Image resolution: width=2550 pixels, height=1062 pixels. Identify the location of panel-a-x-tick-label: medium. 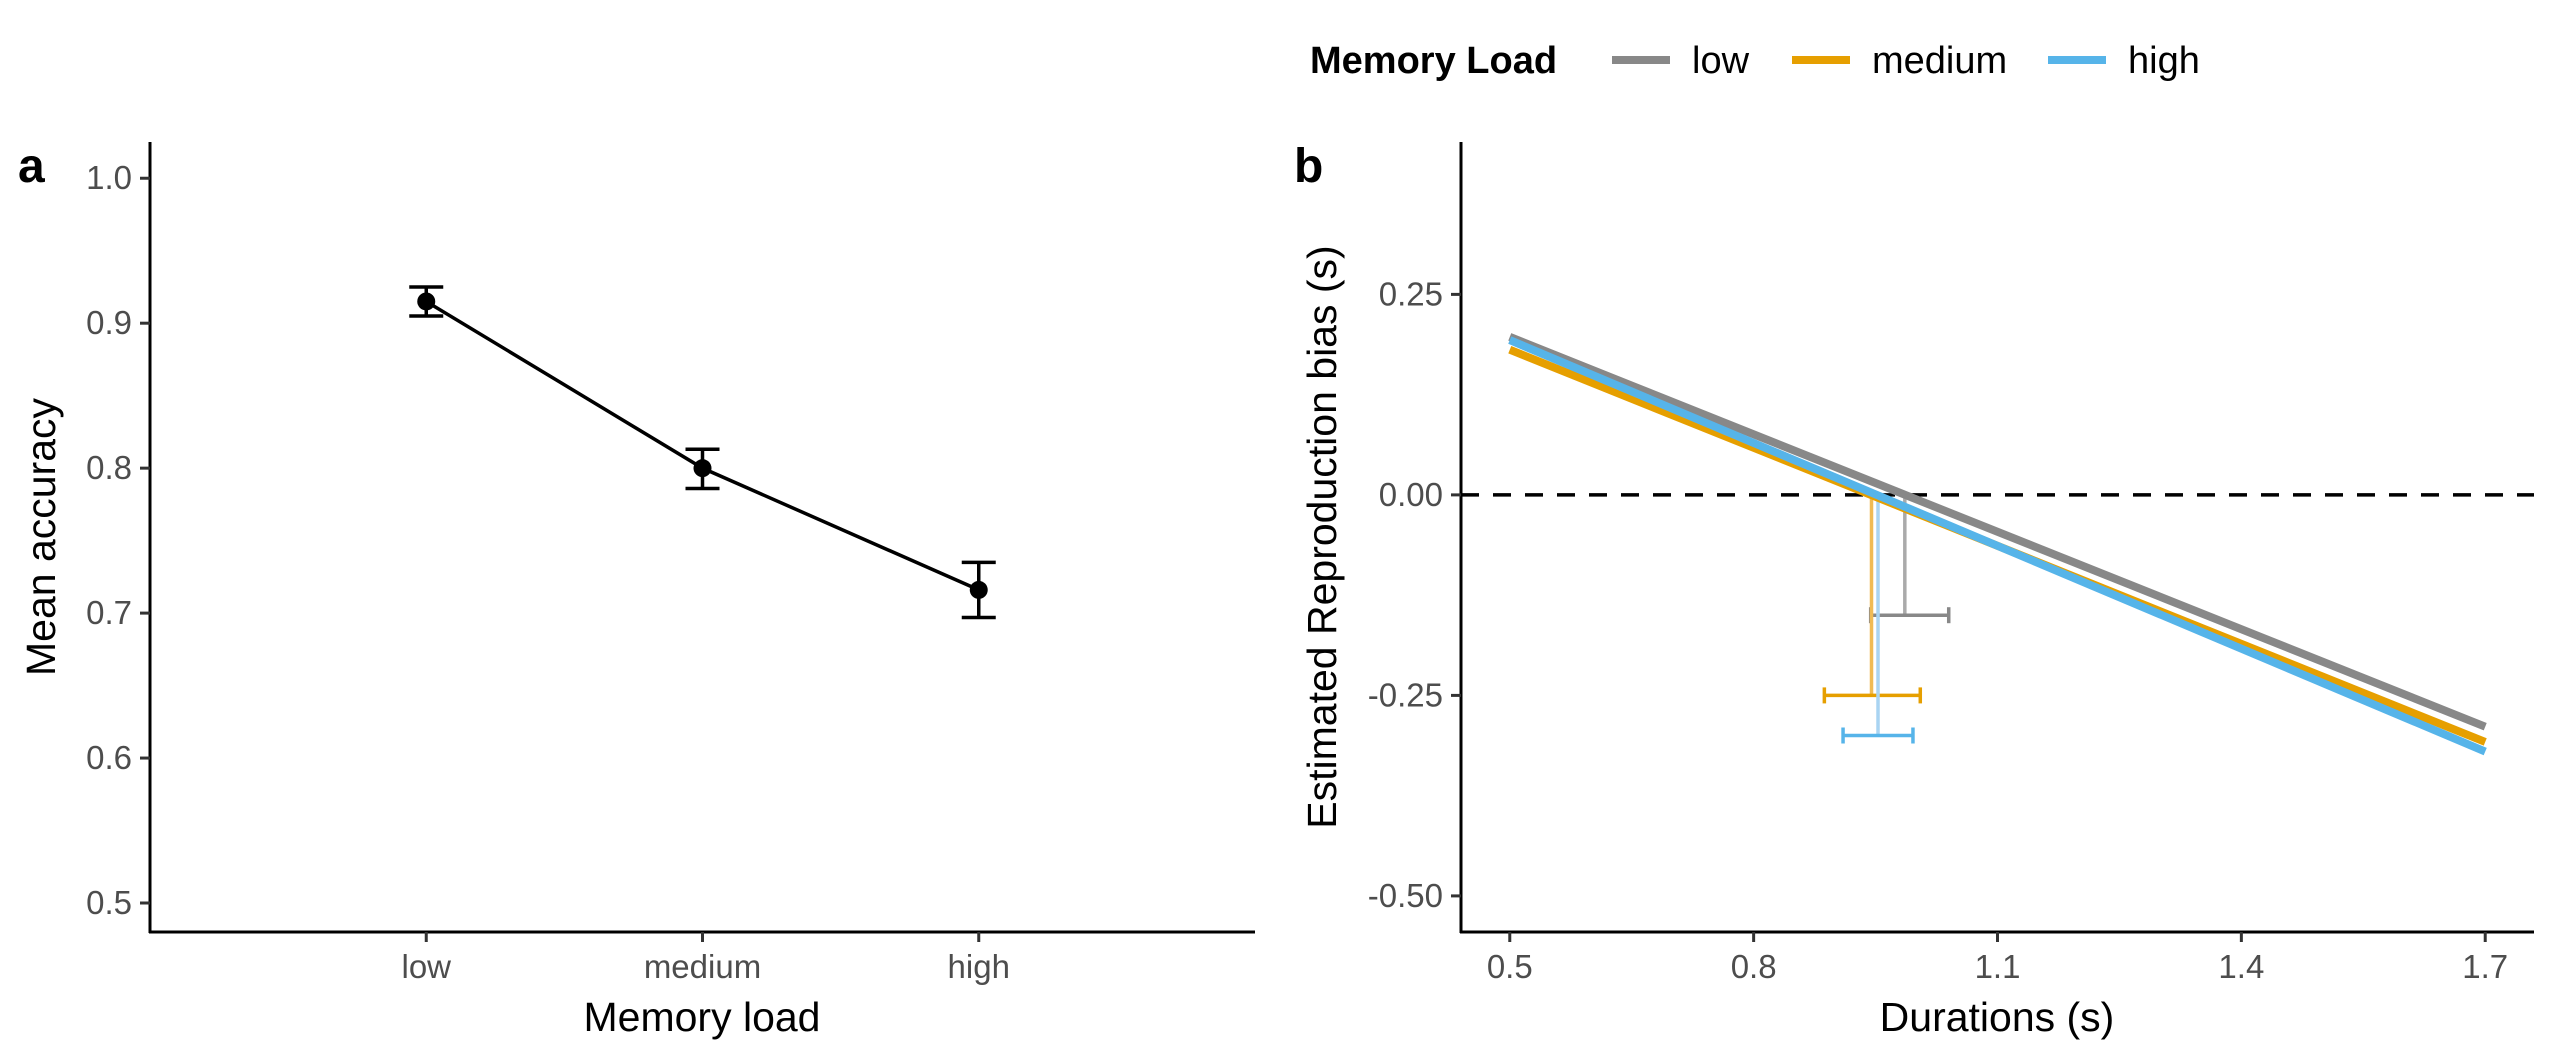
(702, 966).